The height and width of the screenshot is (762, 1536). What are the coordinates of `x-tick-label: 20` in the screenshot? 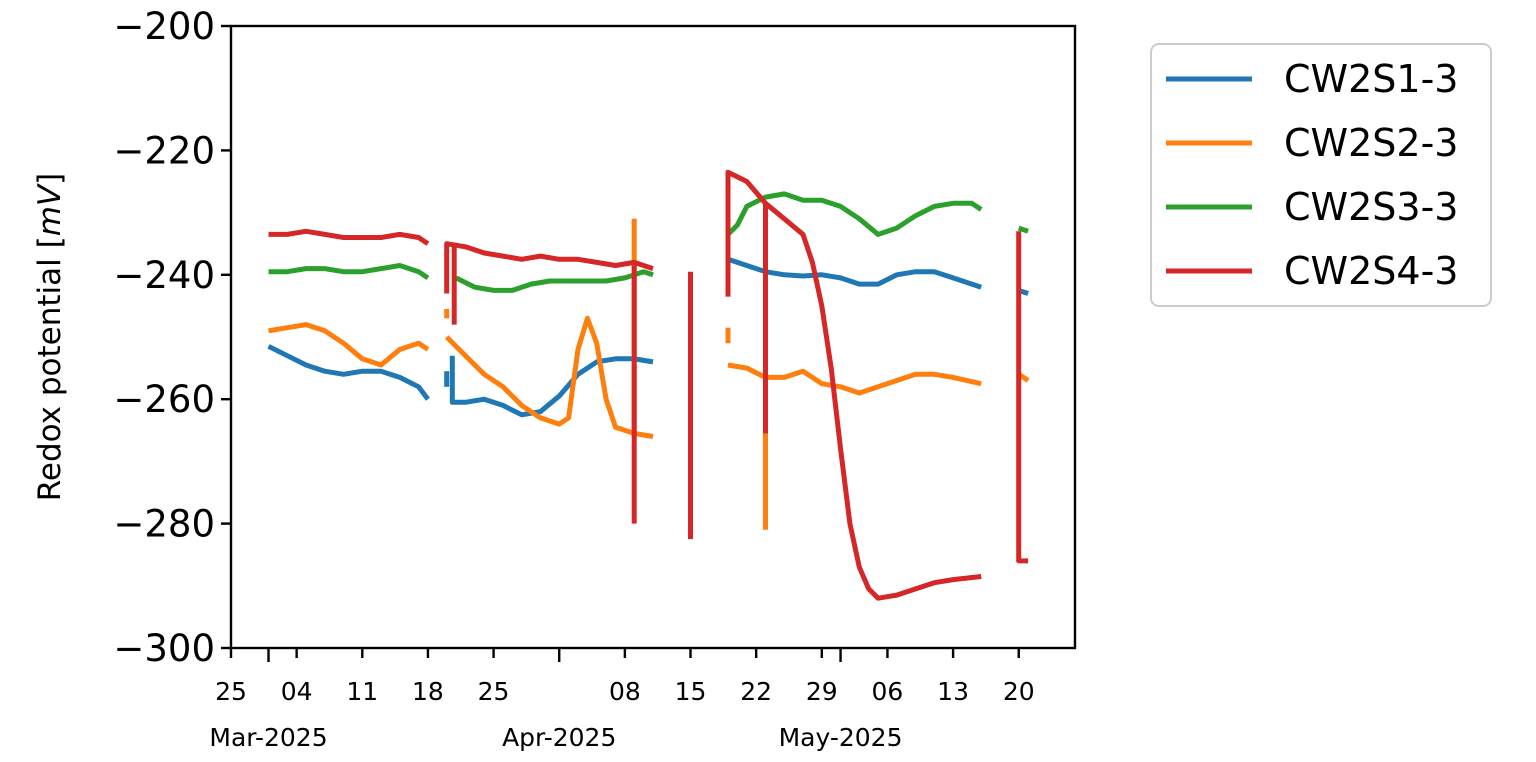 It's located at (1019, 691).